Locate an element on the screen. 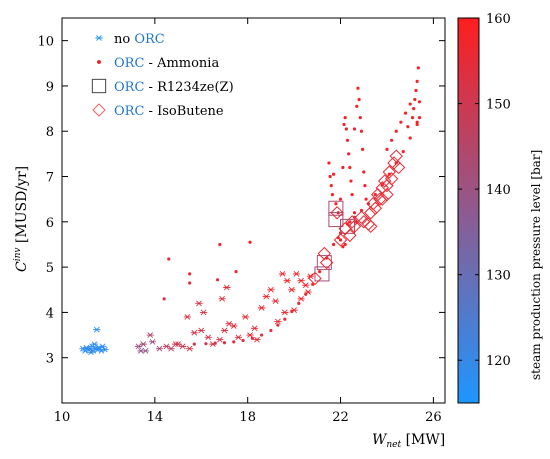 This screenshot has width=550, height=459. colorbar-tick-label: 140 is located at coordinates (498, 190).